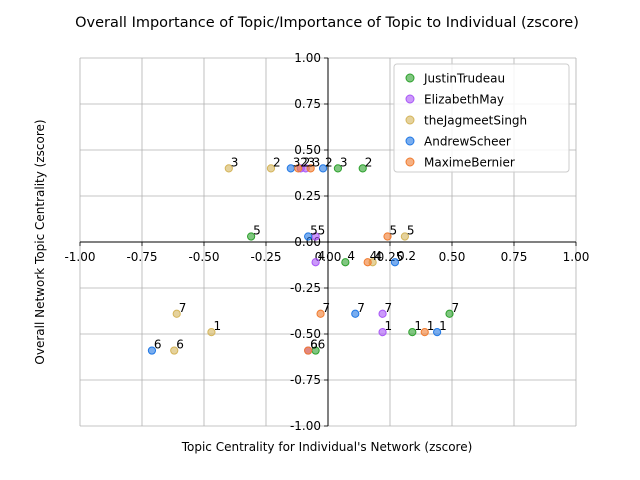 The width and height of the screenshot is (640, 480). What do you see at coordinates (141, 257) in the screenshot?
I see `x-tick-label: -0.75` at bounding box center [141, 257].